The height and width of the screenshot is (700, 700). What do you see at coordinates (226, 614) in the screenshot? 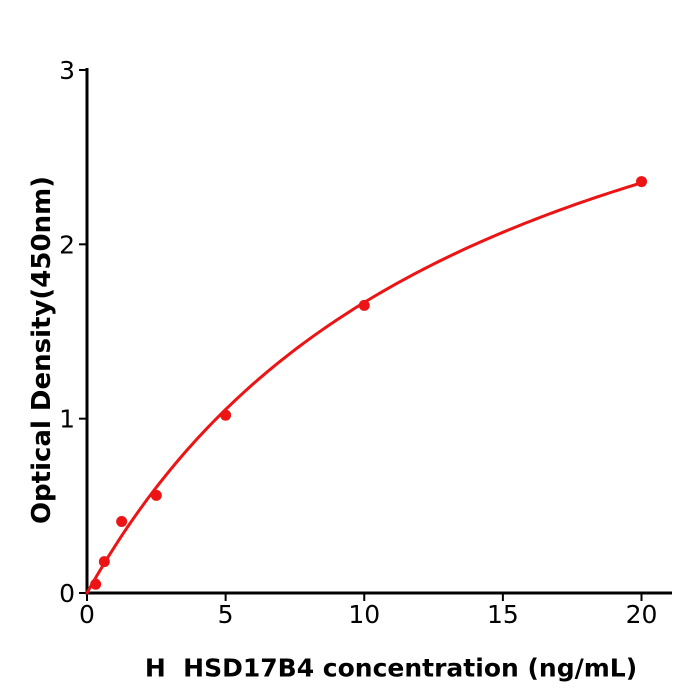
I see `x-tick-label: 5` at bounding box center [226, 614].